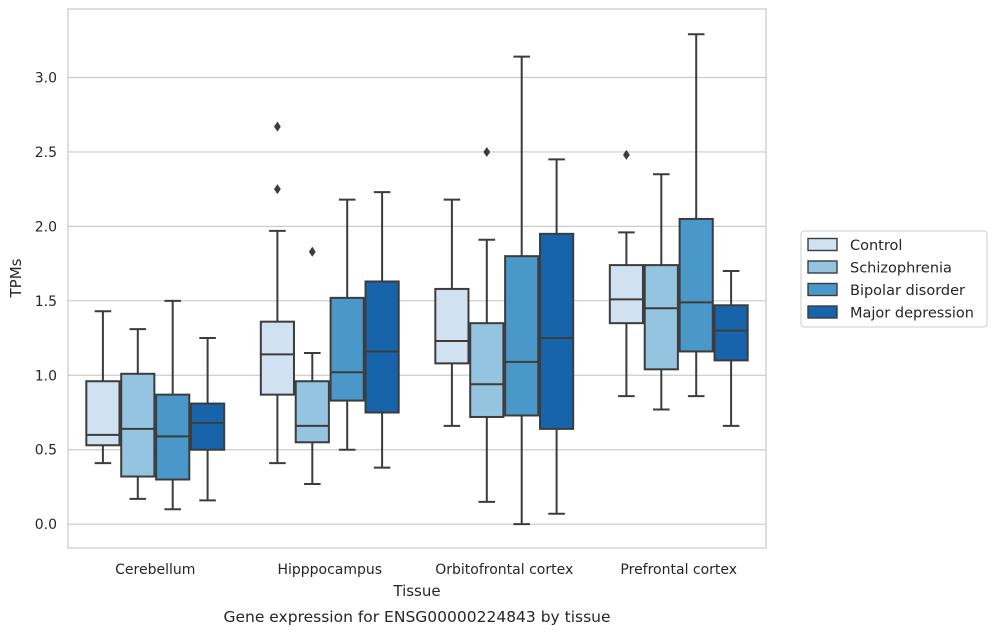 The width and height of the screenshot is (997, 634). What do you see at coordinates (912, 314) in the screenshot?
I see `legend-label: Major depression` at bounding box center [912, 314].